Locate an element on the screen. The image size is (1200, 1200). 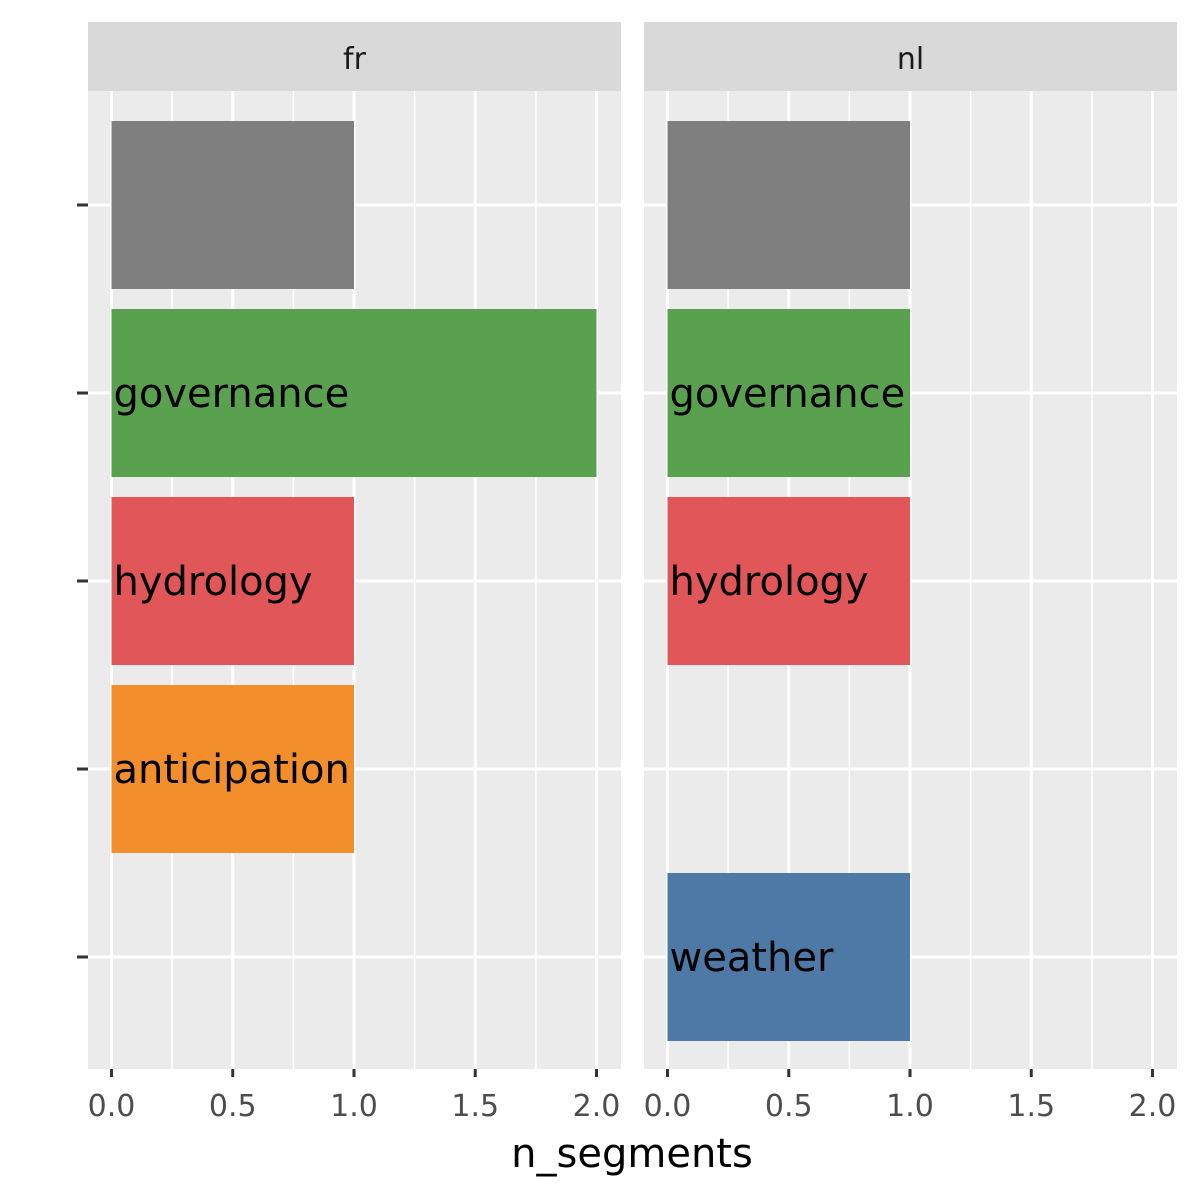
bar-hydrology-fr is located at coordinates (232, 581).